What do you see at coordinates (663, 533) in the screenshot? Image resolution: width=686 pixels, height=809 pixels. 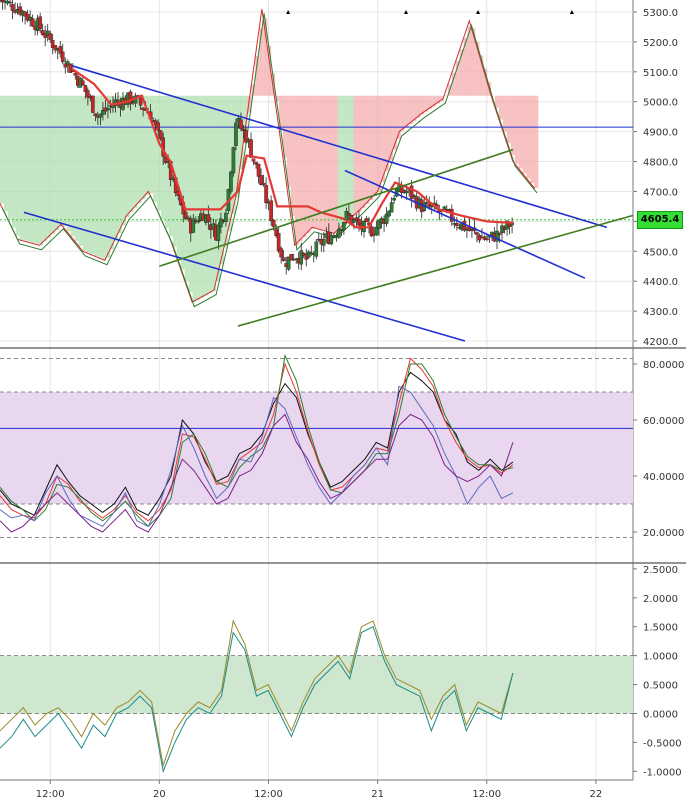 I see `oscillator-tick-label: 20.0000` at bounding box center [663, 533].